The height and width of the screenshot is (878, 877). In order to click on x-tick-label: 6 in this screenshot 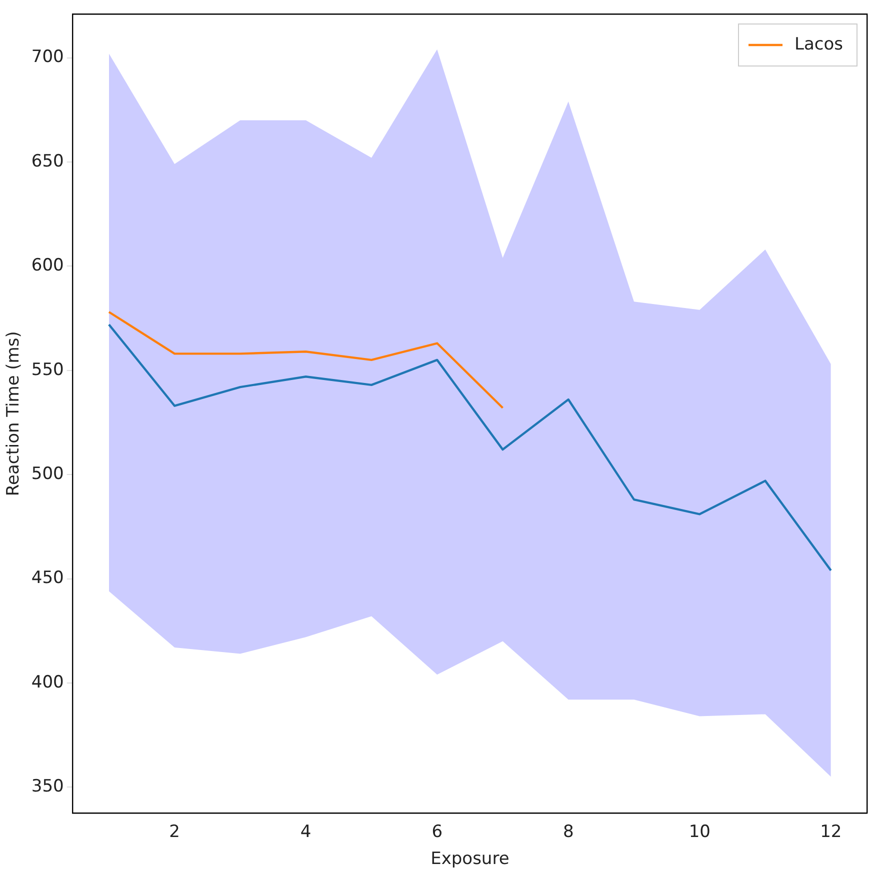, I will do `click(437, 832)`.